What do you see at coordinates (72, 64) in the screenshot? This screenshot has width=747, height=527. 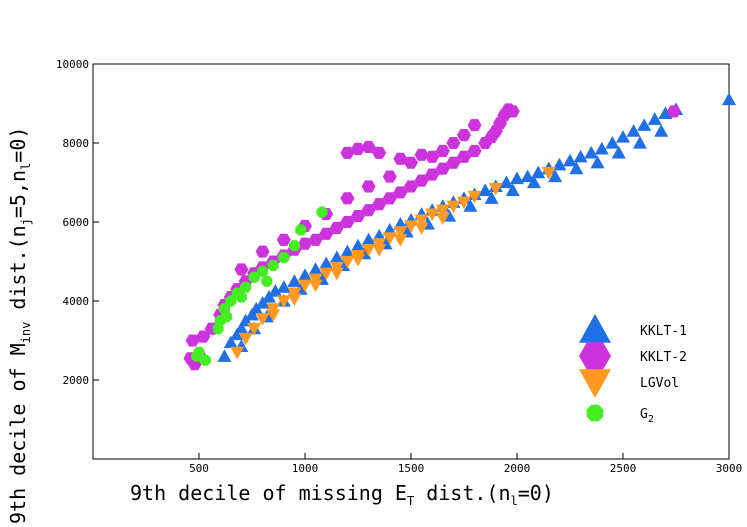 I see `y-tick-label: 10000` at bounding box center [72, 64].